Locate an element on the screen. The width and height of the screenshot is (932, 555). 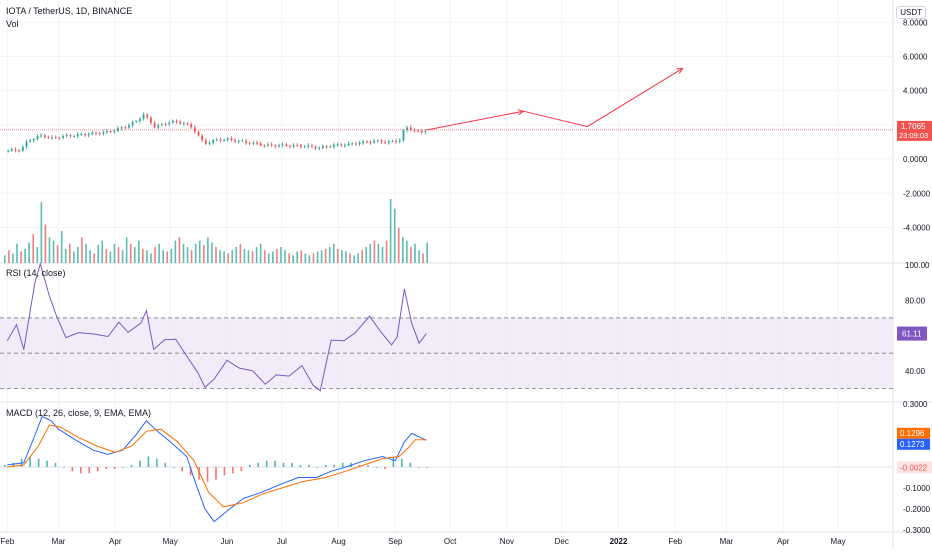
macd-signal-value: 0.1296 is located at coordinates (912, 433).